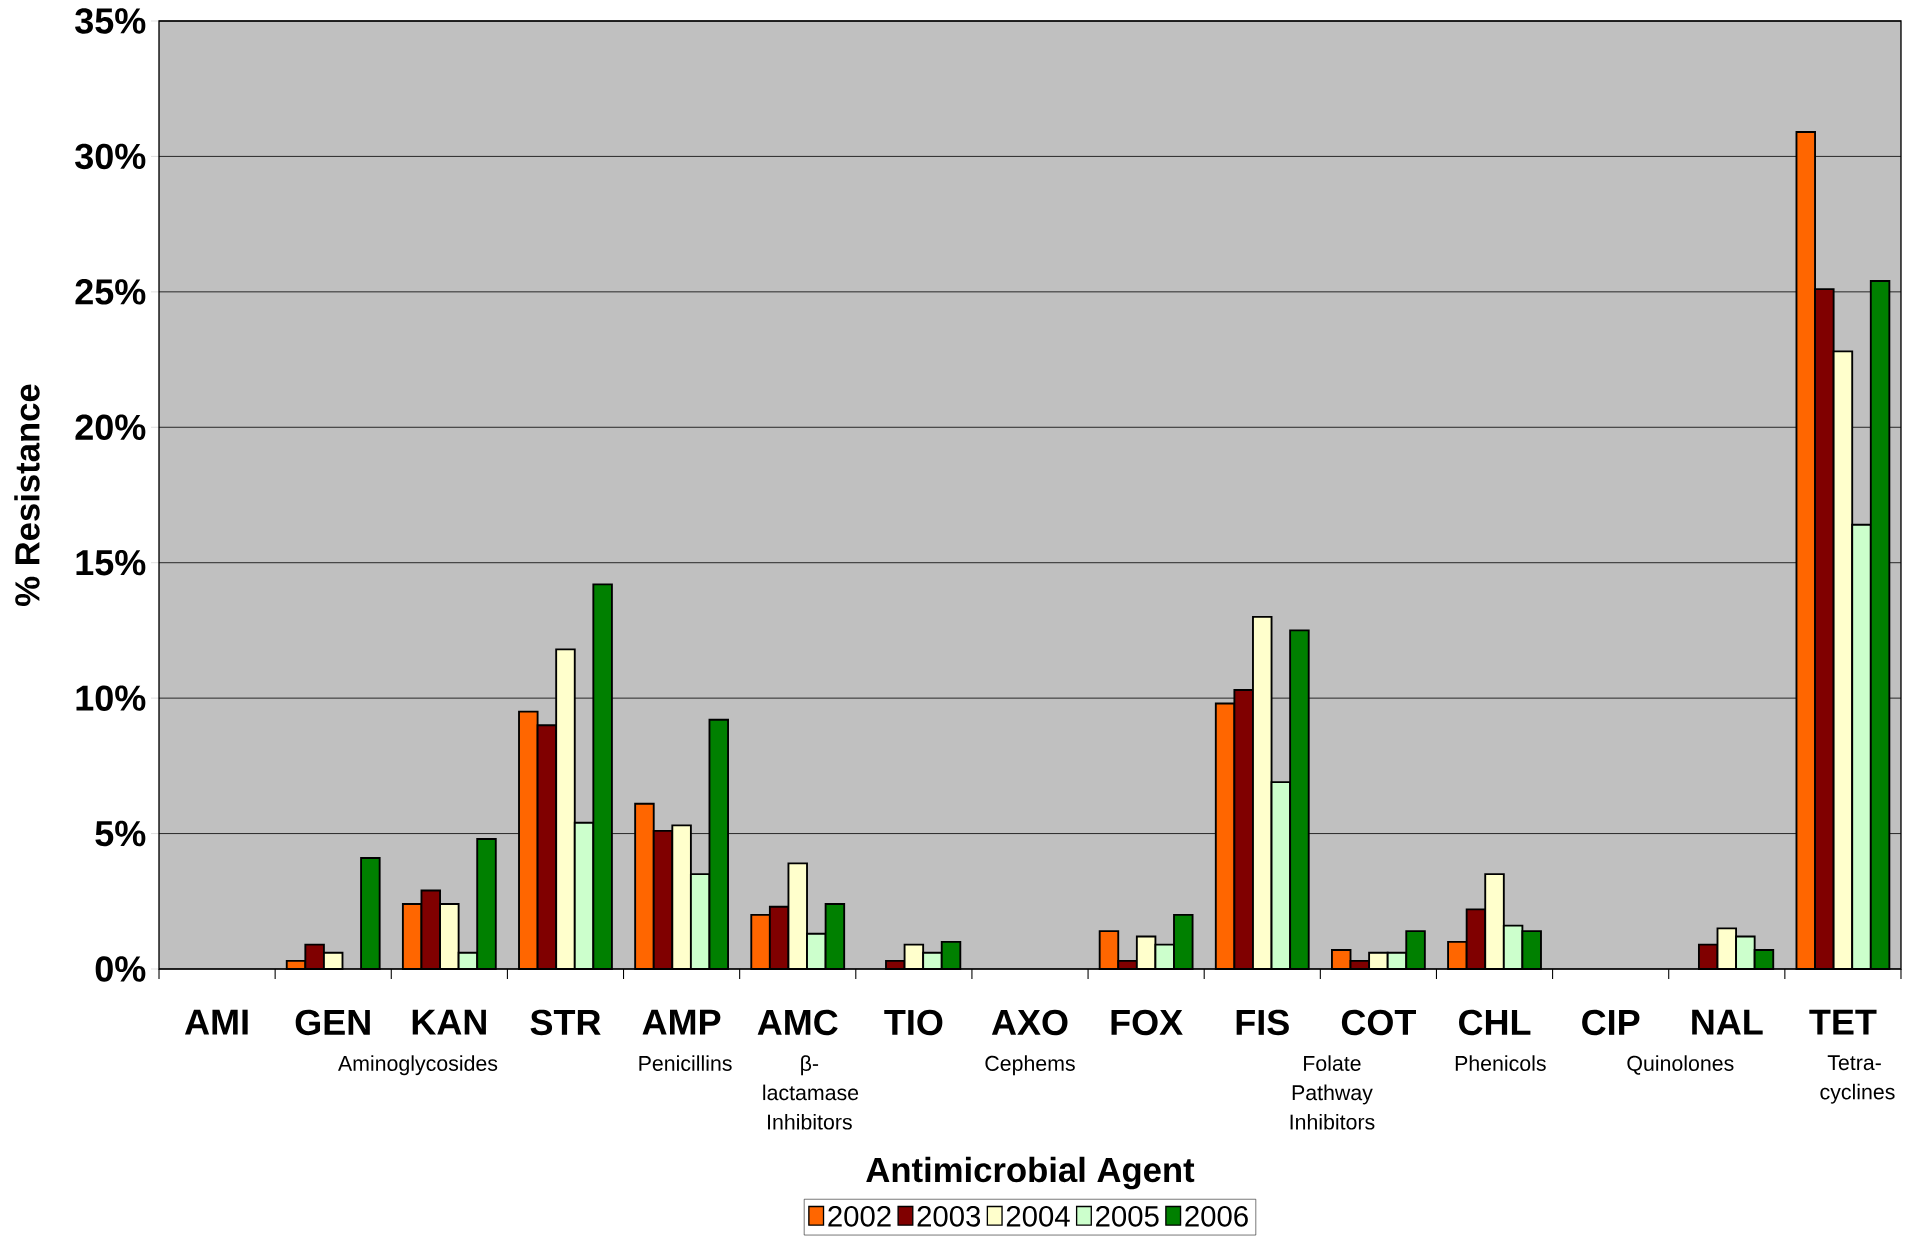  Describe the element at coordinates (685, 1063) in the screenshot. I see `text: Penicillins` at that location.